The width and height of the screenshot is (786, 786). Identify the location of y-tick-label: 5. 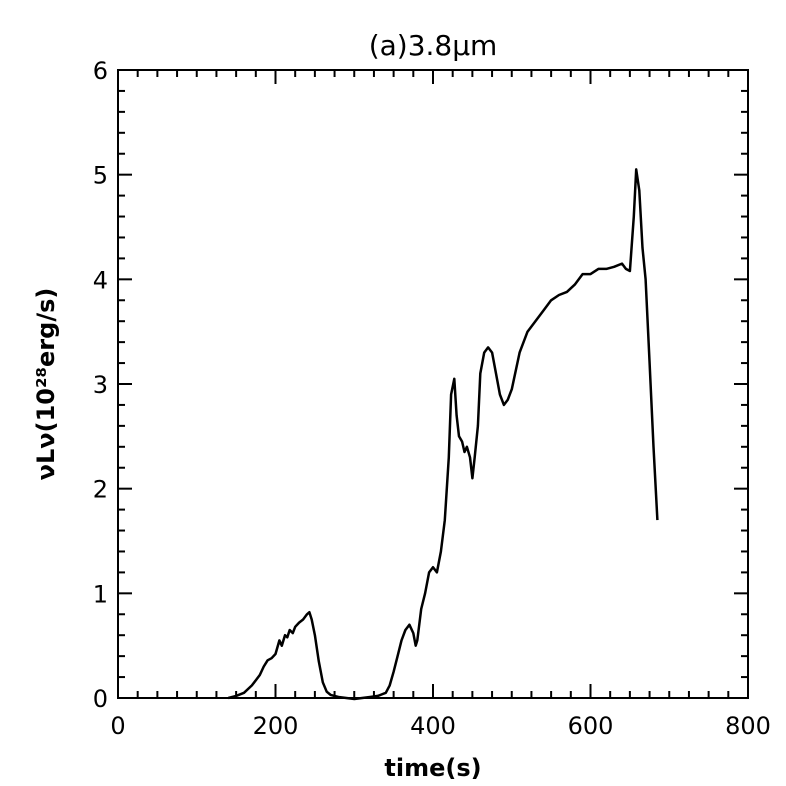
(100, 176).